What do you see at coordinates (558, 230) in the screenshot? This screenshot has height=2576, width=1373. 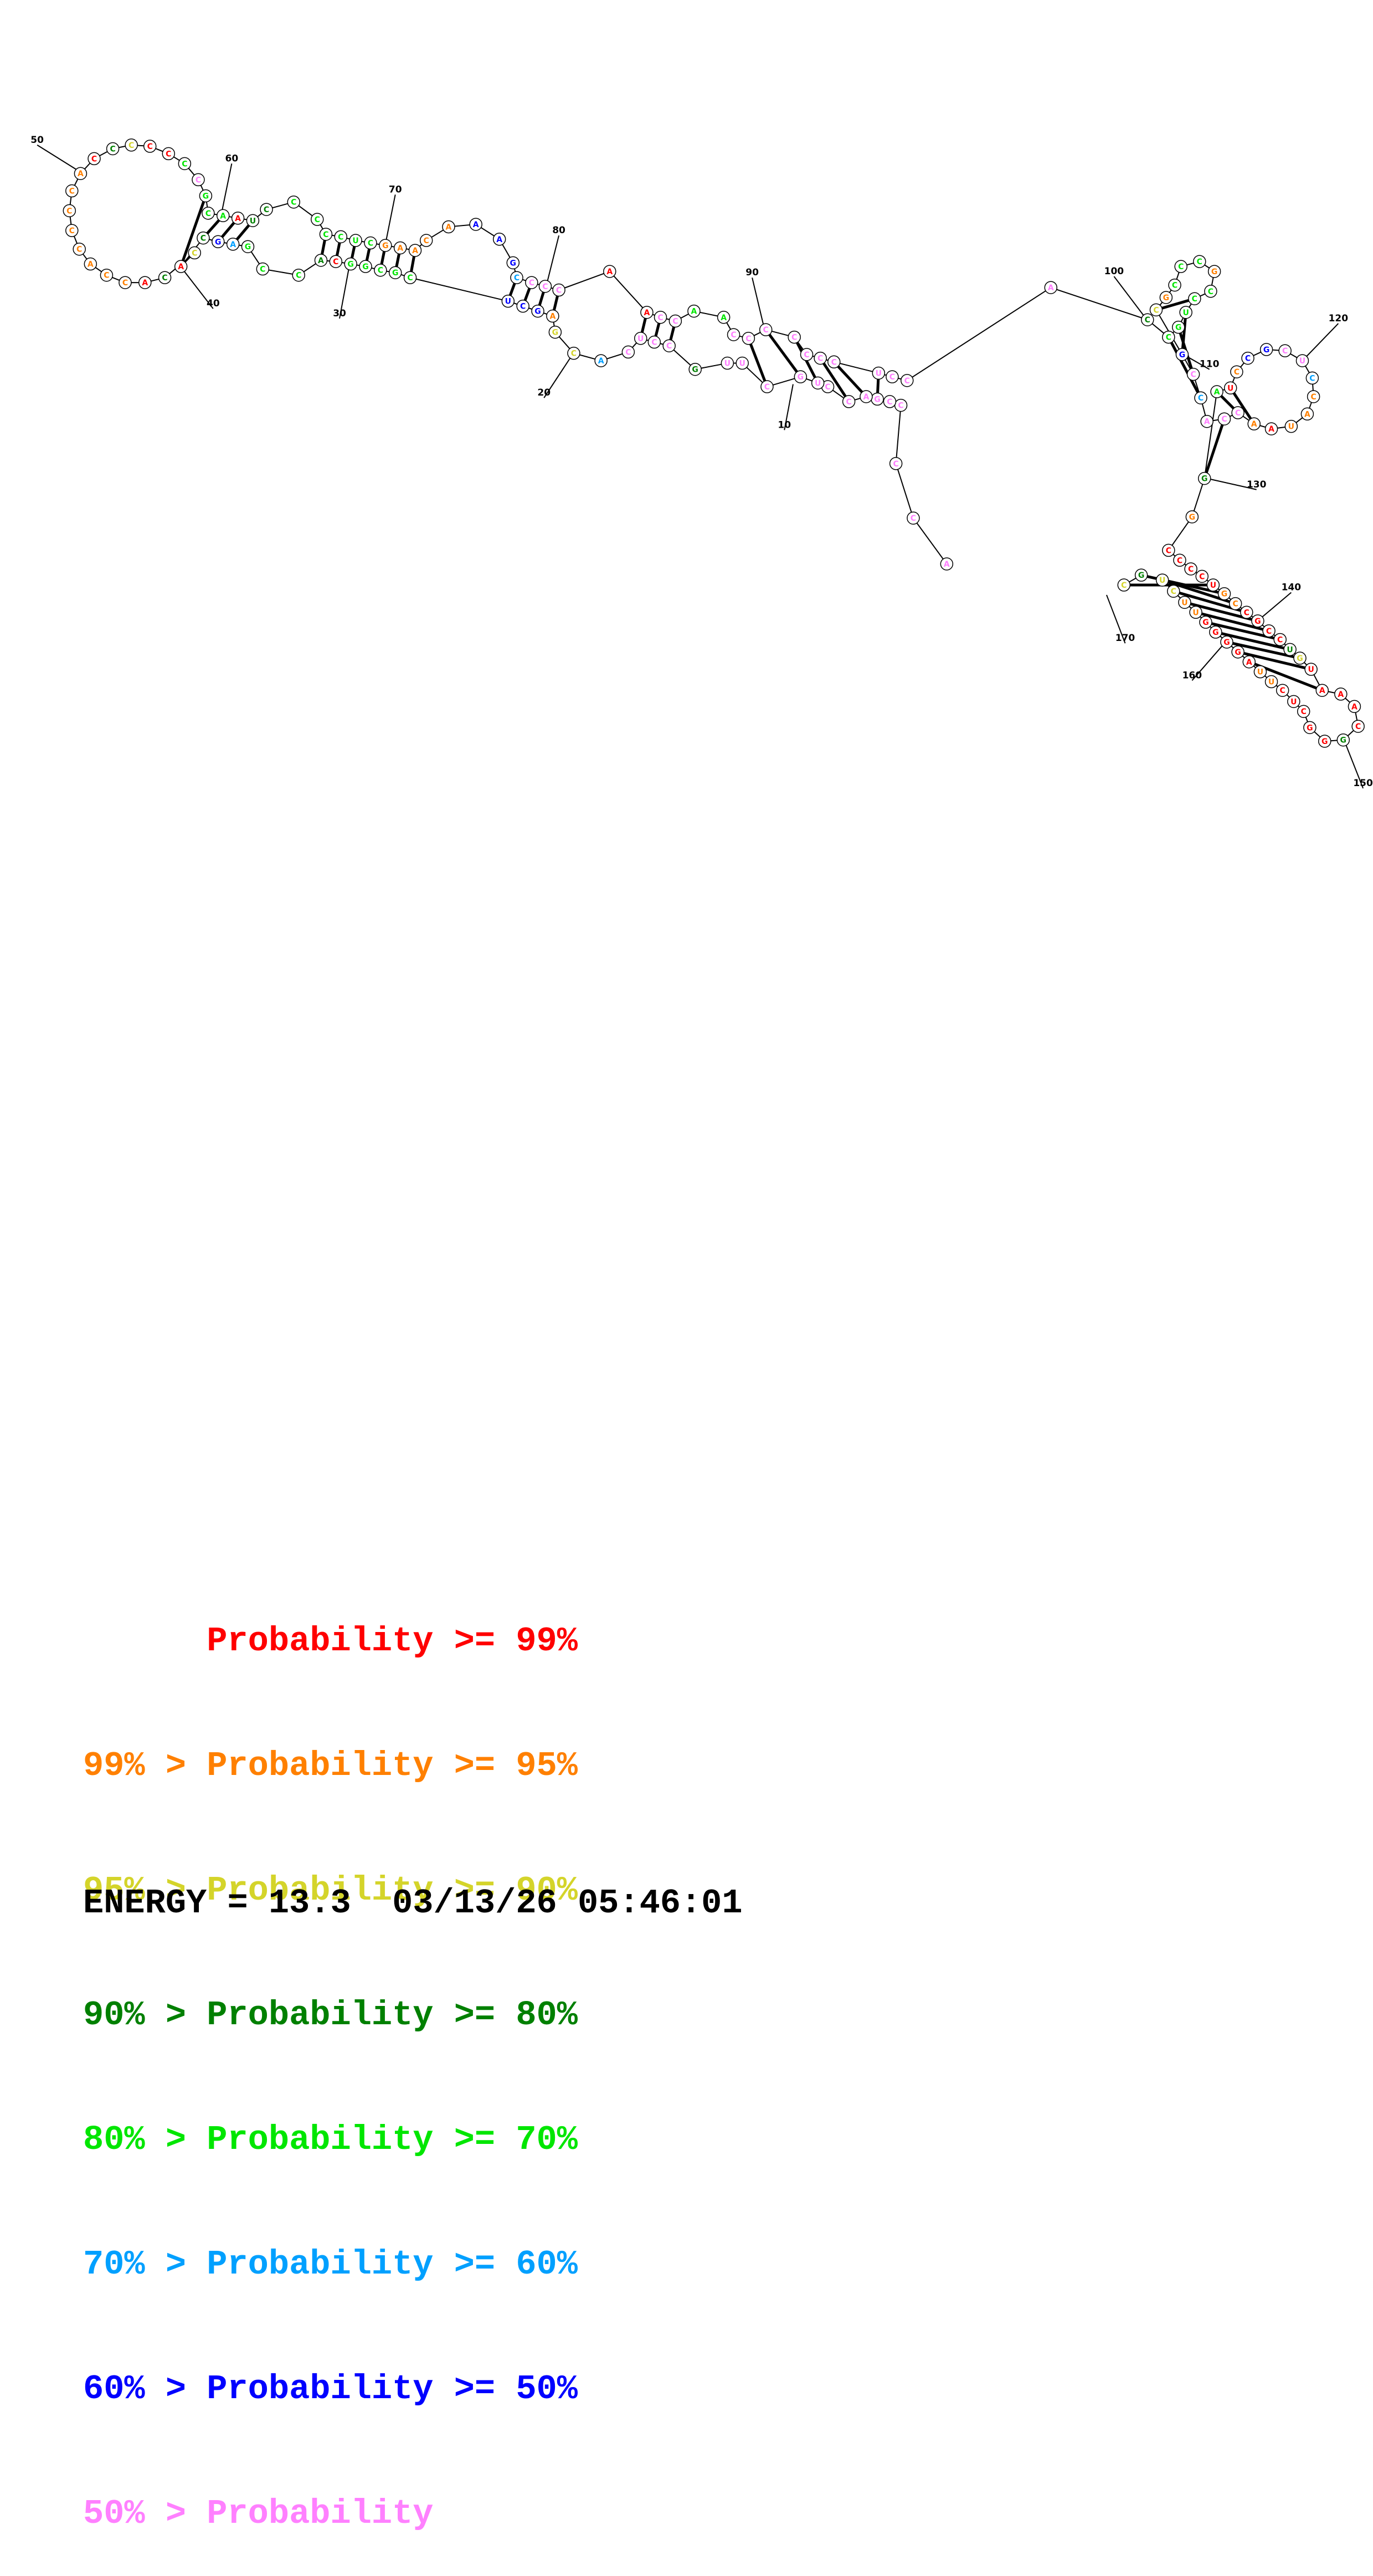 I see `position-label-80: 80` at bounding box center [558, 230].